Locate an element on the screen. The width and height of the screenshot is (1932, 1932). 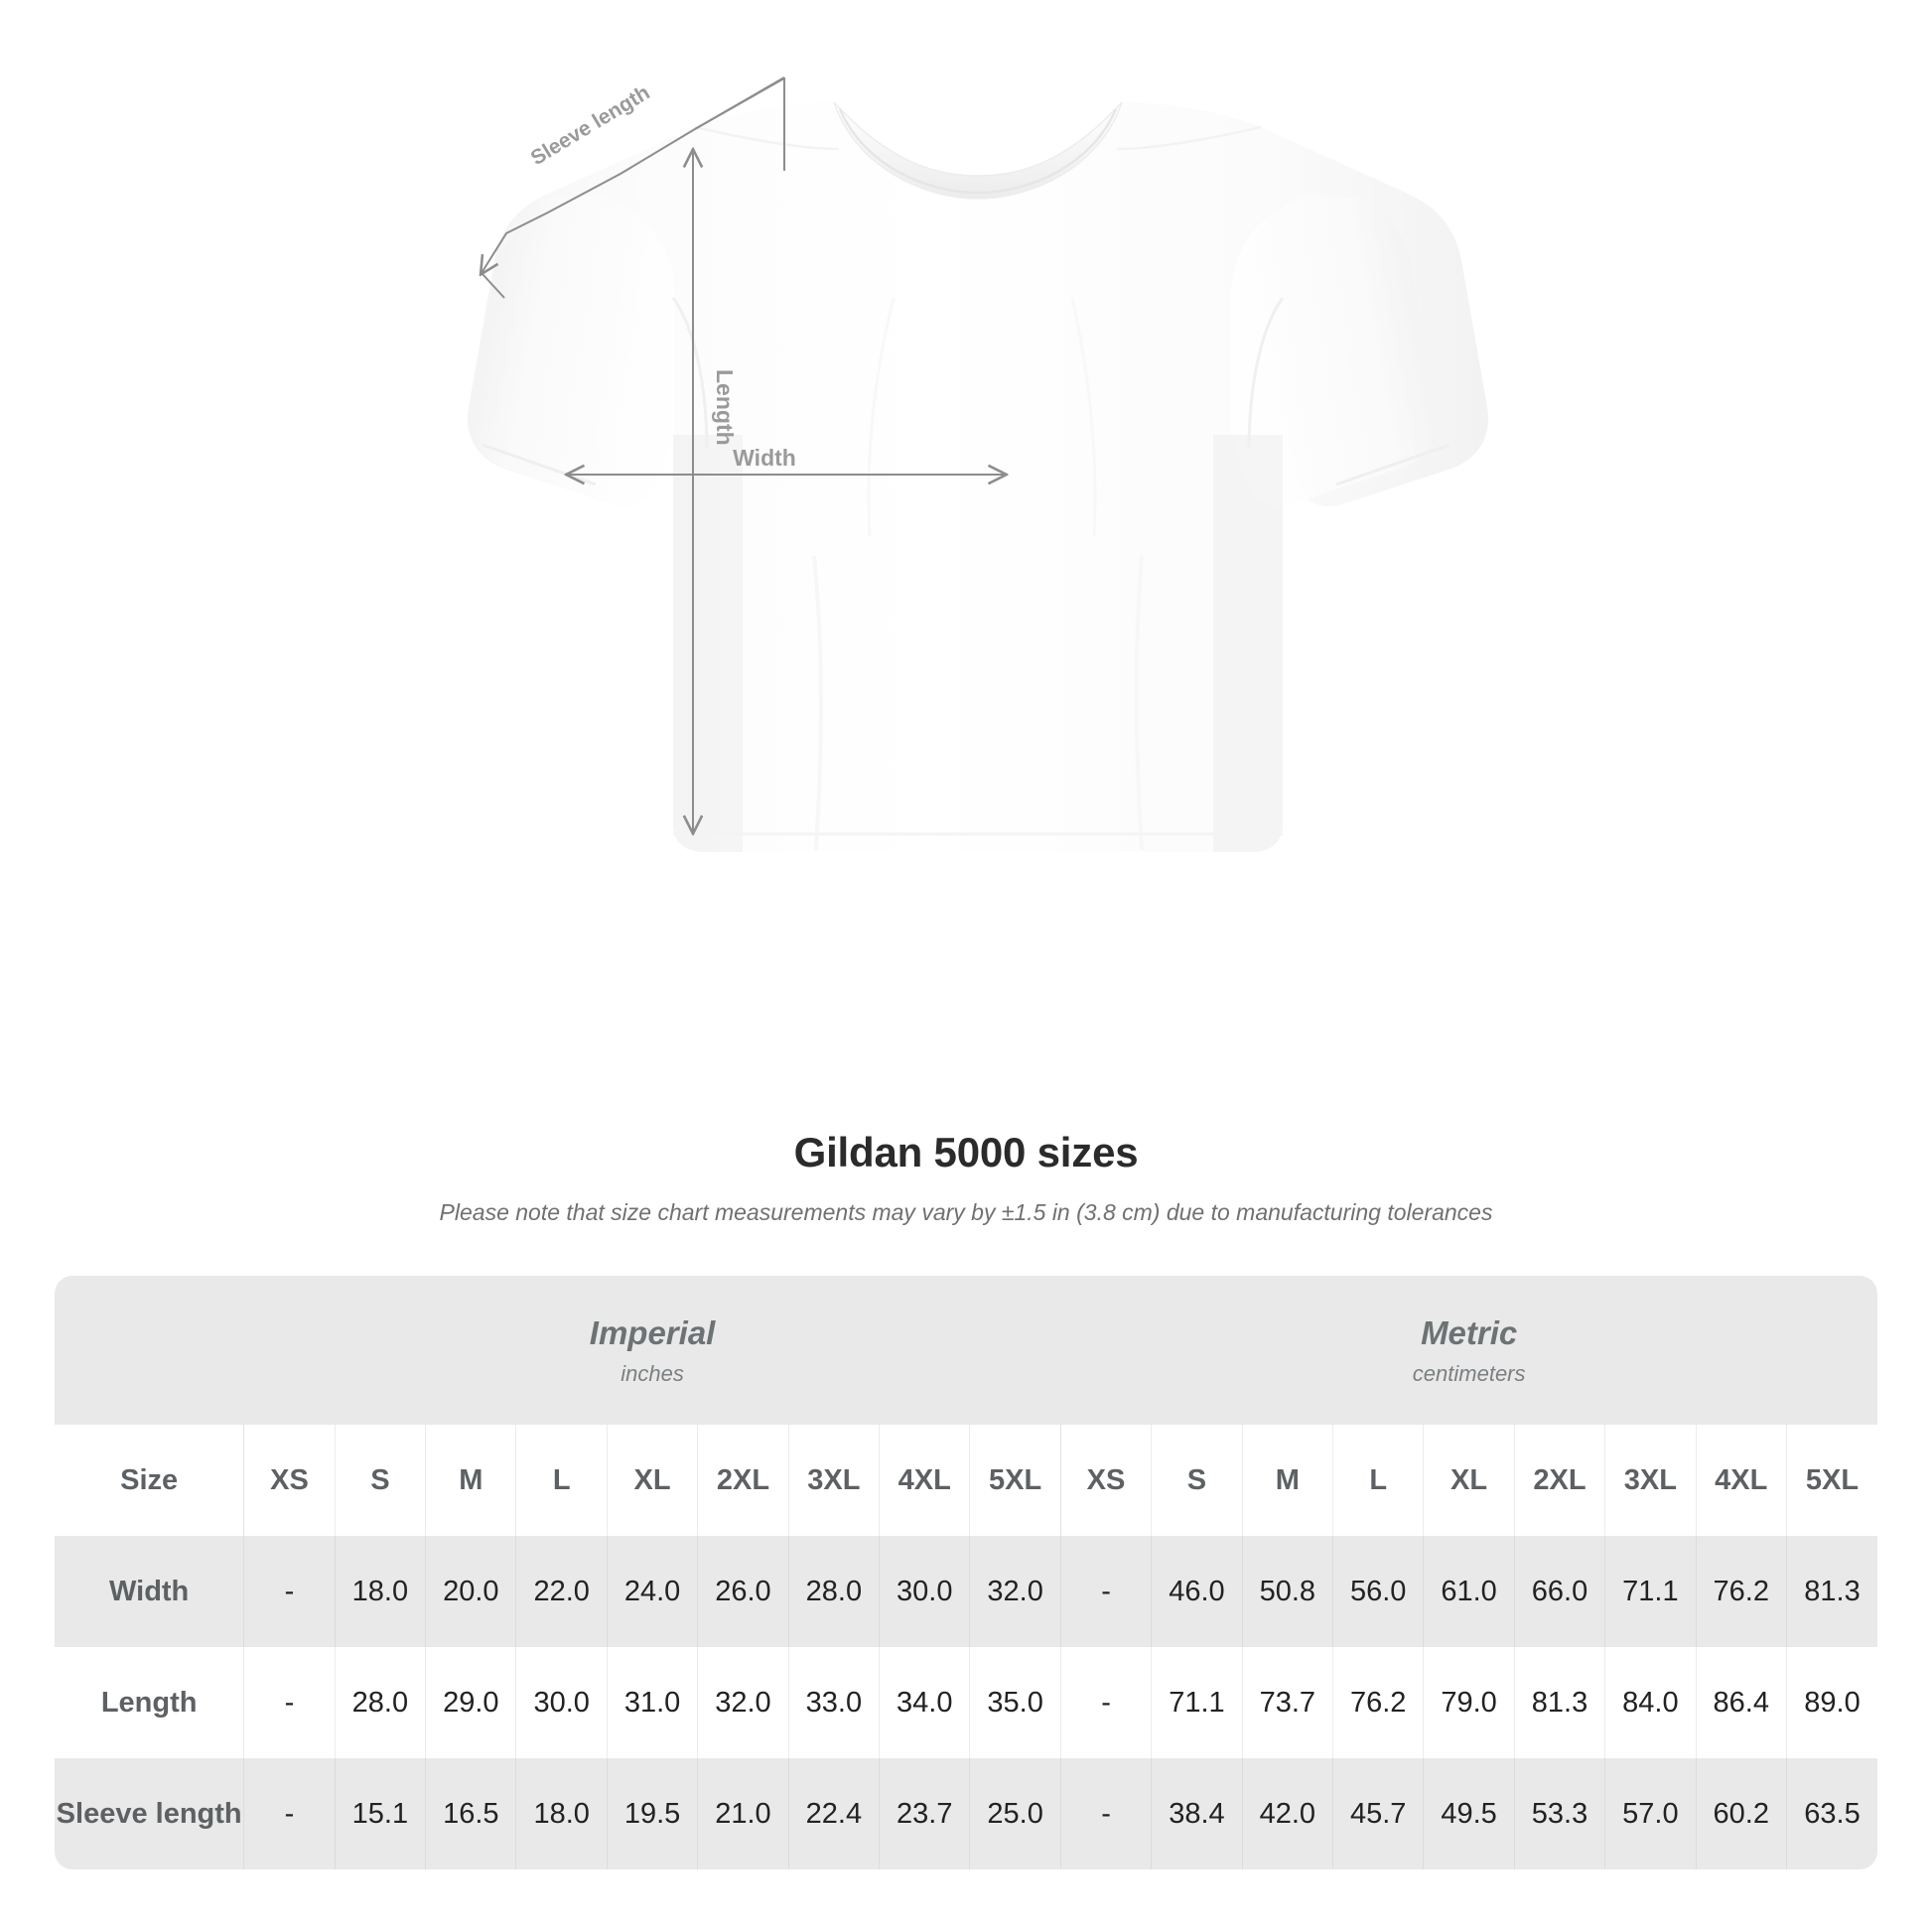
cell-sleeve-length-metric-4xl: 60.2 is located at coordinates (1741, 1814).